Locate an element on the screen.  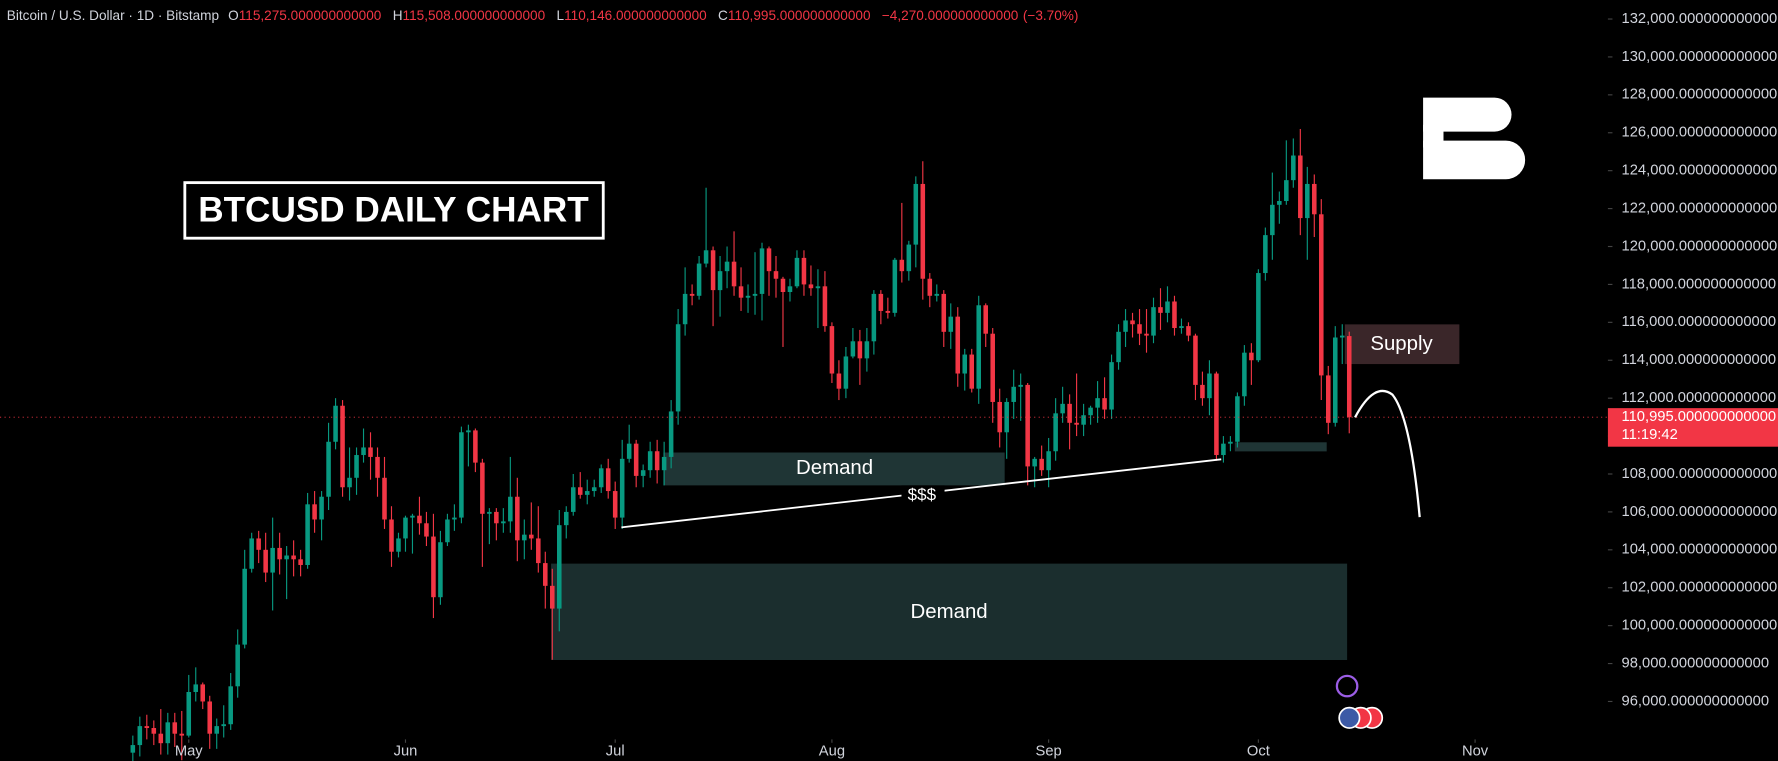
y-tick-label: 106,000.000000000000 is located at coordinates (1700, 512).